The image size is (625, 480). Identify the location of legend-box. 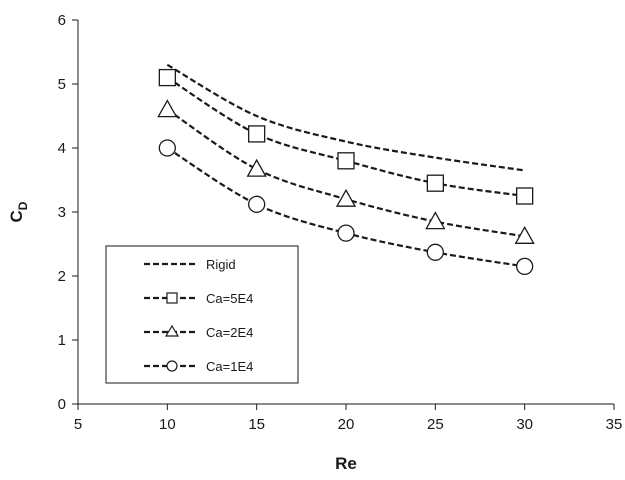
(202, 314).